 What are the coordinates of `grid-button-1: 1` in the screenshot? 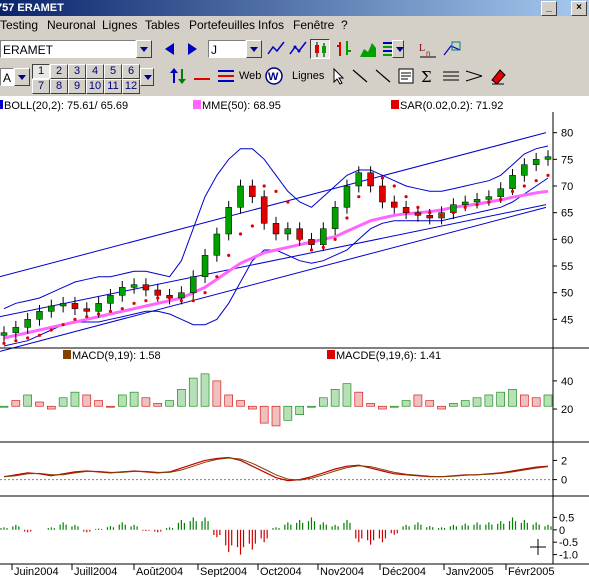 It's located at (41, 71).